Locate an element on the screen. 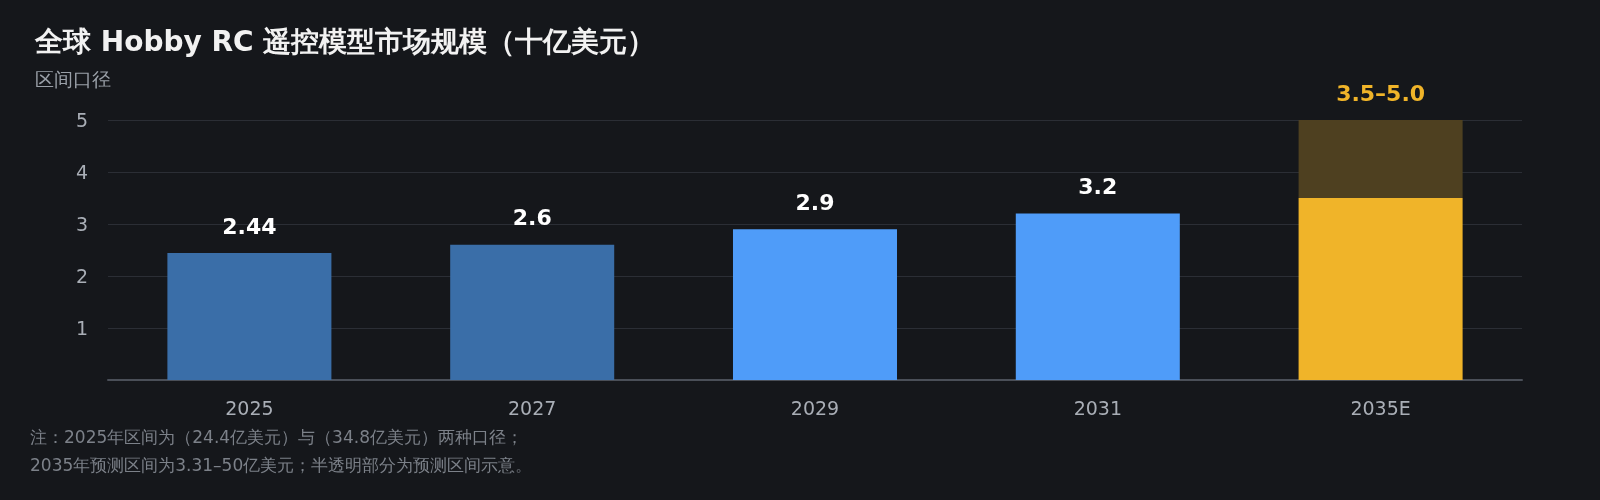 The width and height of the screenshot is (1600, 500). y-tick-label: 1 is located at coordinates (81, 328).